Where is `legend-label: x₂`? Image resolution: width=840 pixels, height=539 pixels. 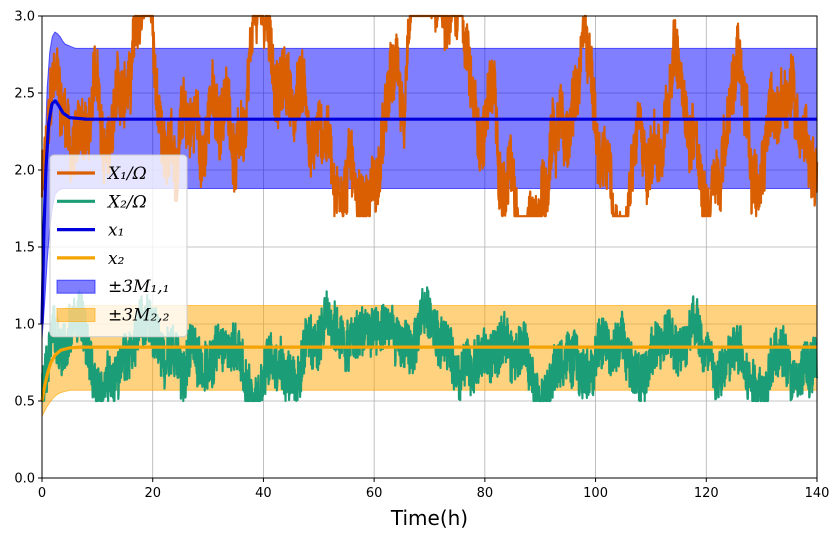
legend-label: x₂ is located at coordinates (116, 259).